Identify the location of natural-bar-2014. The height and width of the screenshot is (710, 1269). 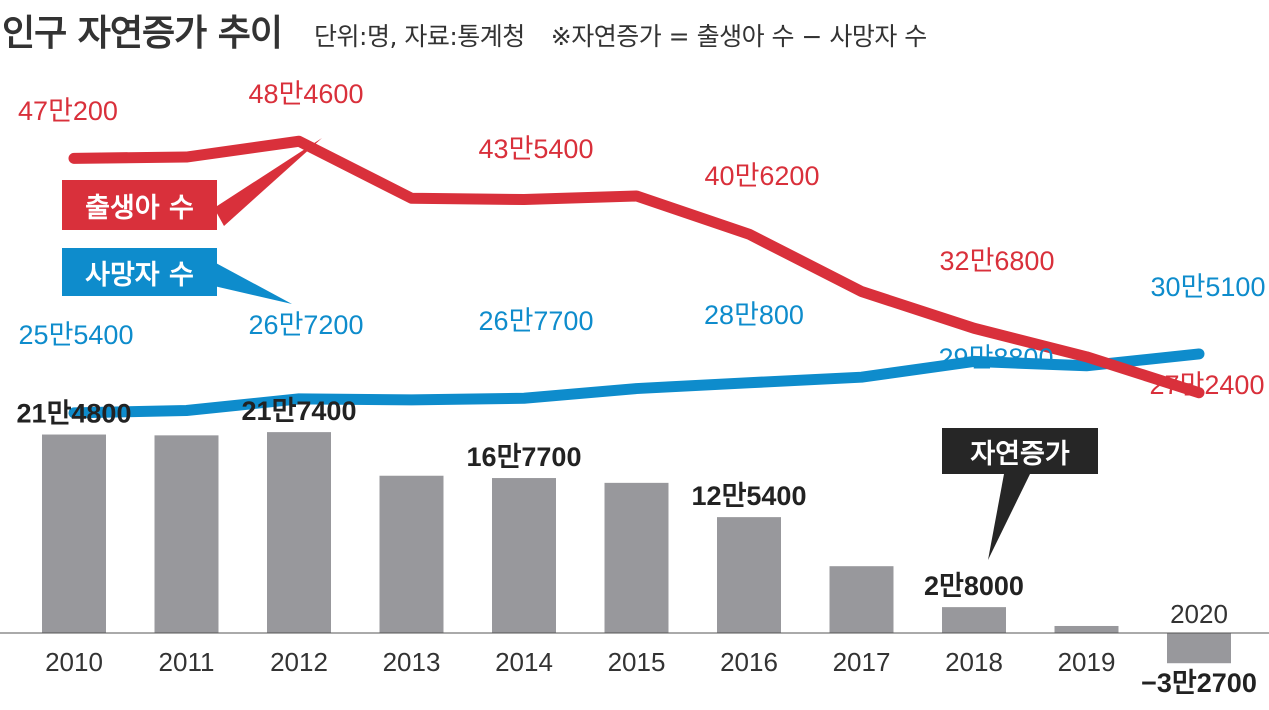
(524, 555).